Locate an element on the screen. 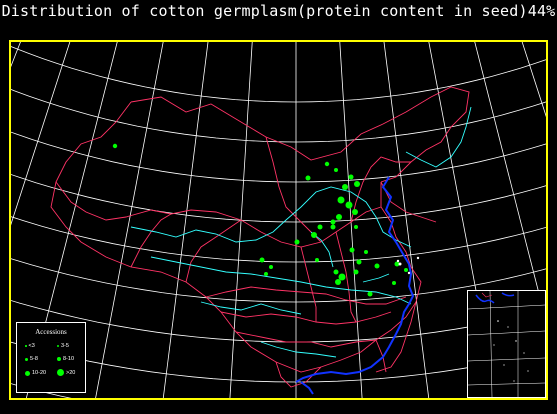 This screenshot has height=414, width=557. inset-border is located at coordinates (487, 295).